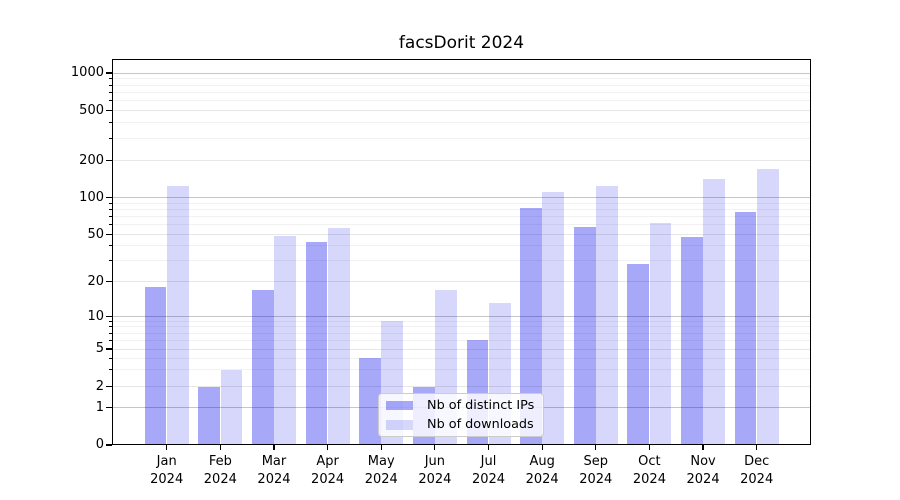 The image size is (900, 500). What do you see at coordinates (638, 354) in the screenshot?
I see `bar-ips-oct` at bounding box center [638, 354].